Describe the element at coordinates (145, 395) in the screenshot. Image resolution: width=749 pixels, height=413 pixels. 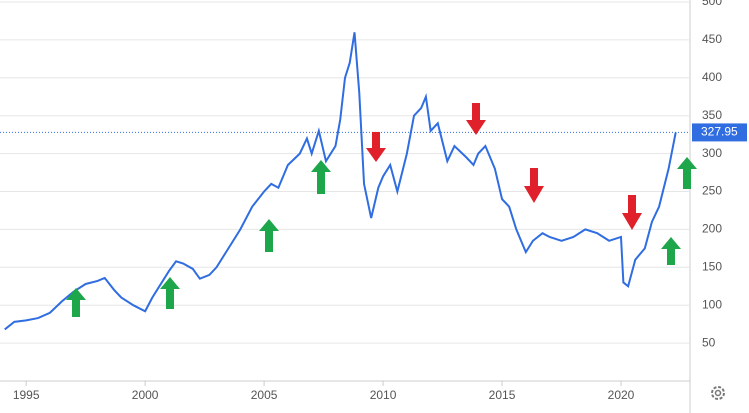
I see `x-tick-label: 2000` at that location.